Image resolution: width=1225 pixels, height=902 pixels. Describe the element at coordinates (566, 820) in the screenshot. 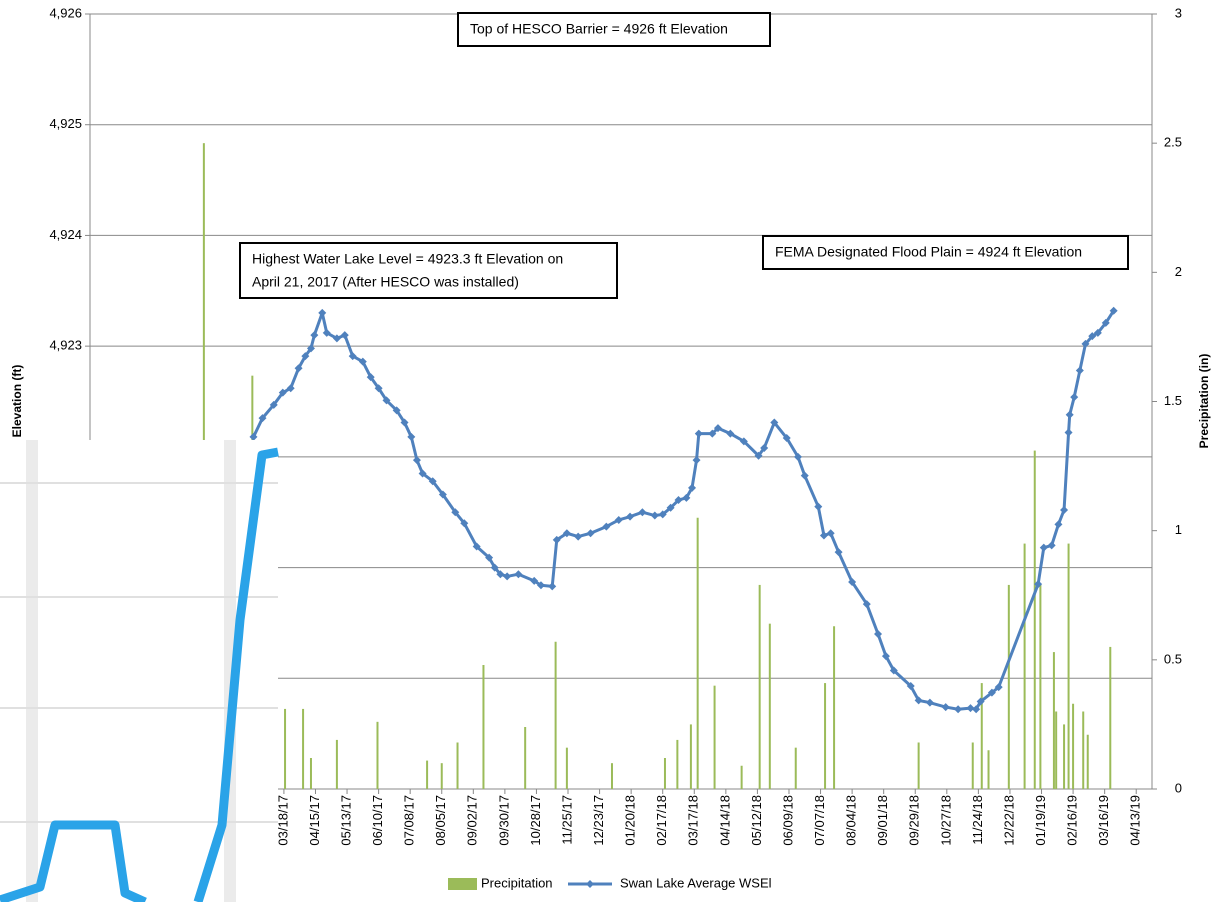

I see `x-tick-label: 11/25/17` at that location.